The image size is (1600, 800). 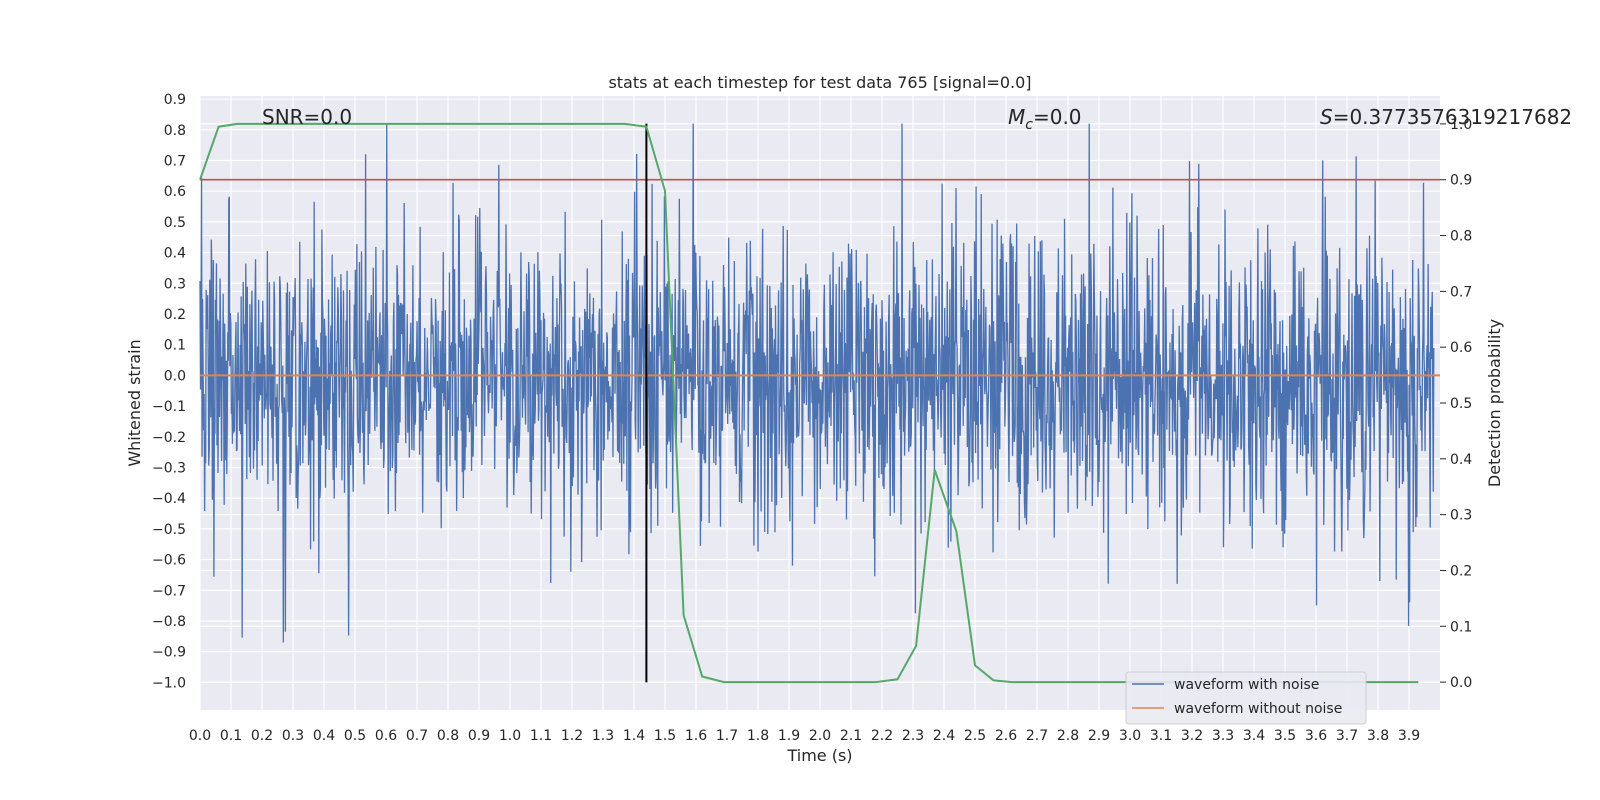 What do you see at coordinates (541, 736) in the screenshot?
I see `x-tick-label: 1.1` at bounding box center [541, 736].